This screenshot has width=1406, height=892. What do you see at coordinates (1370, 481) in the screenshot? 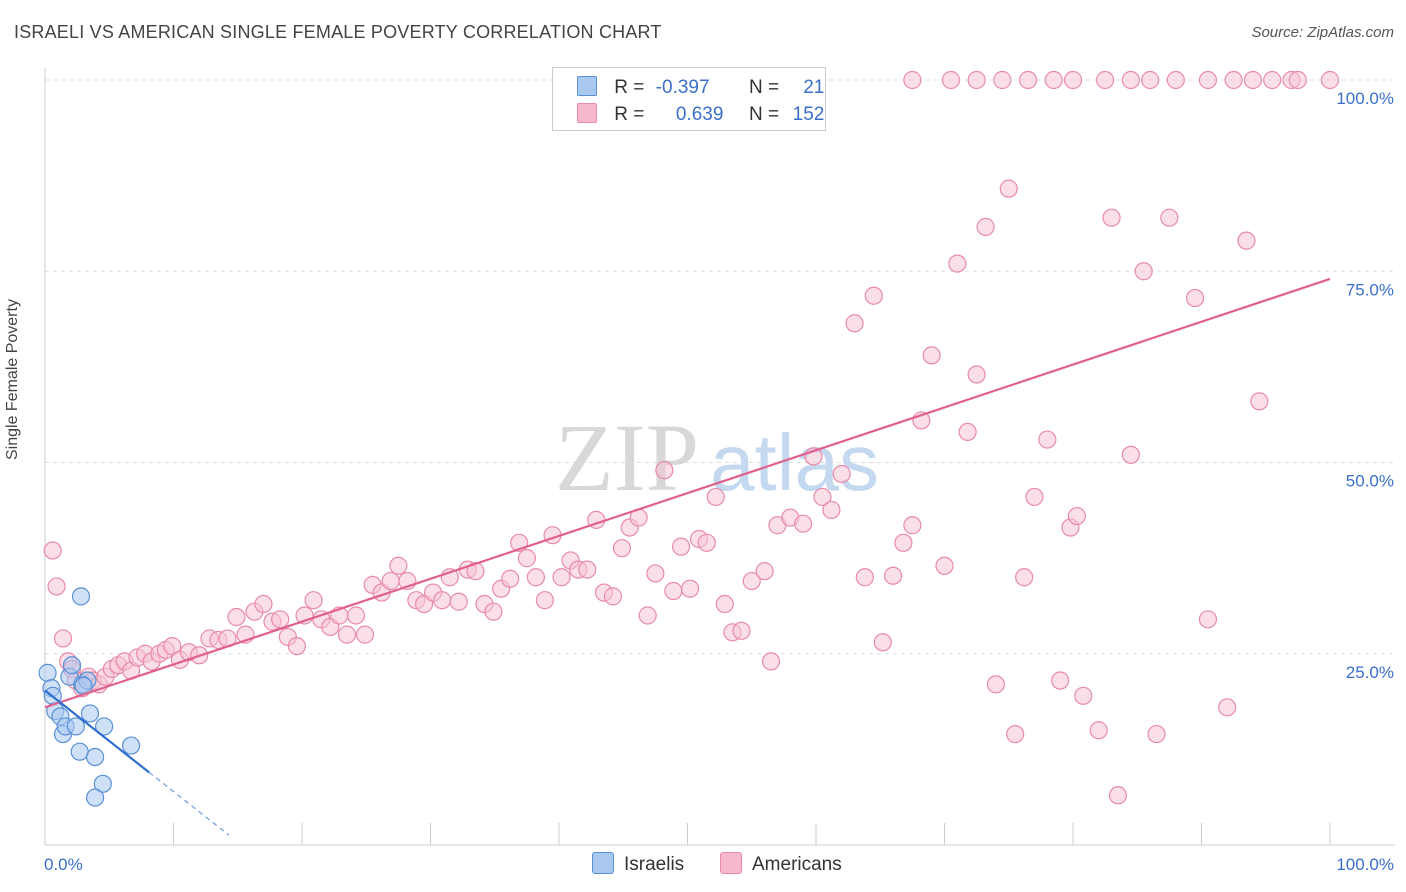
I see `y-tick-label: 50.0%` at bounding box center [1370, 481].